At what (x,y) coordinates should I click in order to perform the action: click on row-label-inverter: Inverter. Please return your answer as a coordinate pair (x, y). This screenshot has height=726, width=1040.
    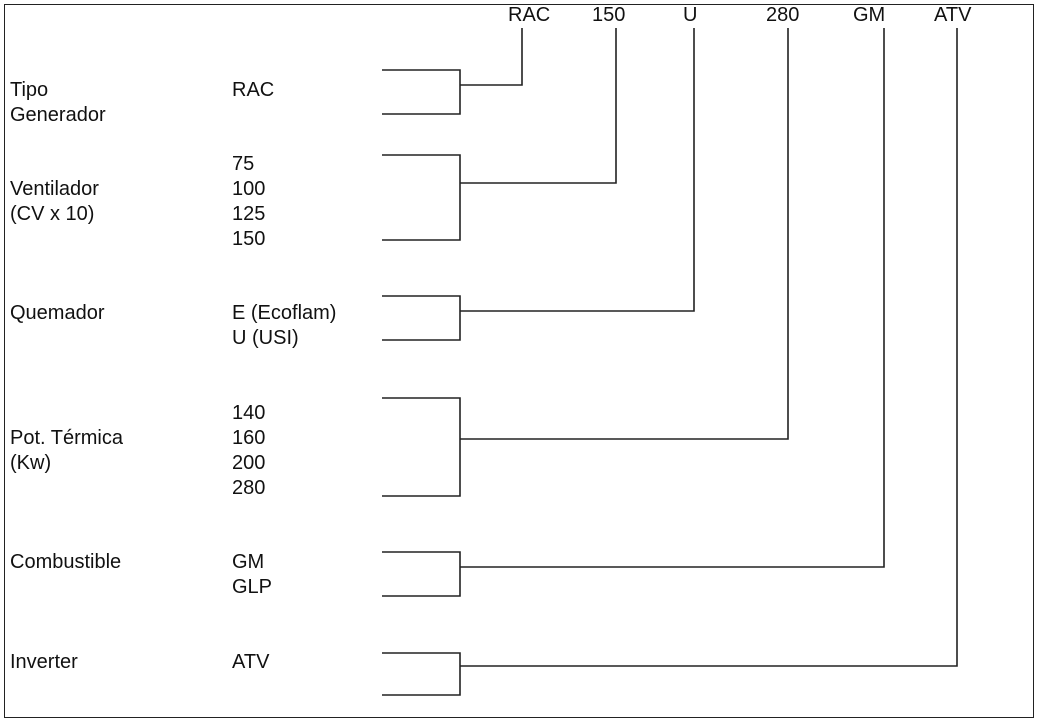
    Looking at the image, I should click on (44, 662).